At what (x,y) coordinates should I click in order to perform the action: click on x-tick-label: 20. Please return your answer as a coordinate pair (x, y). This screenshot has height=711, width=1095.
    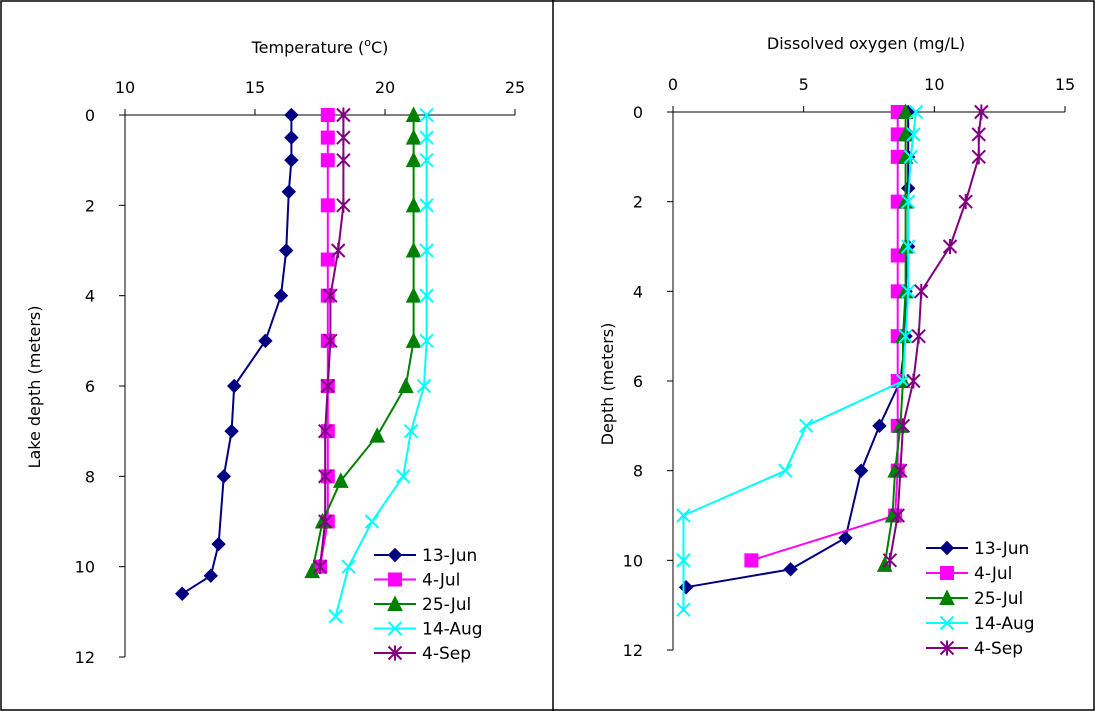
    Looking at the image, I should click on (385, 87).